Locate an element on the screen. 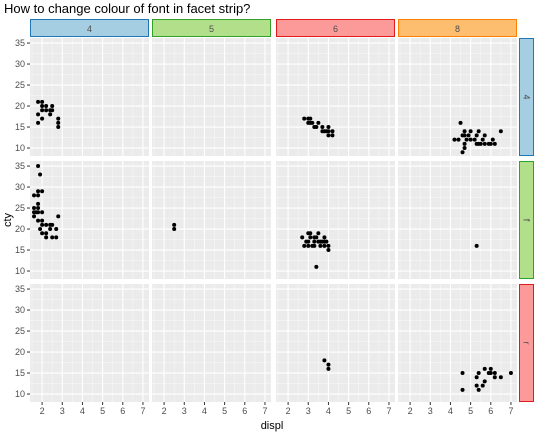 The height and width of the screenshot is (434, 540). x-axis-label: displ is located at coordinates (272, 426).